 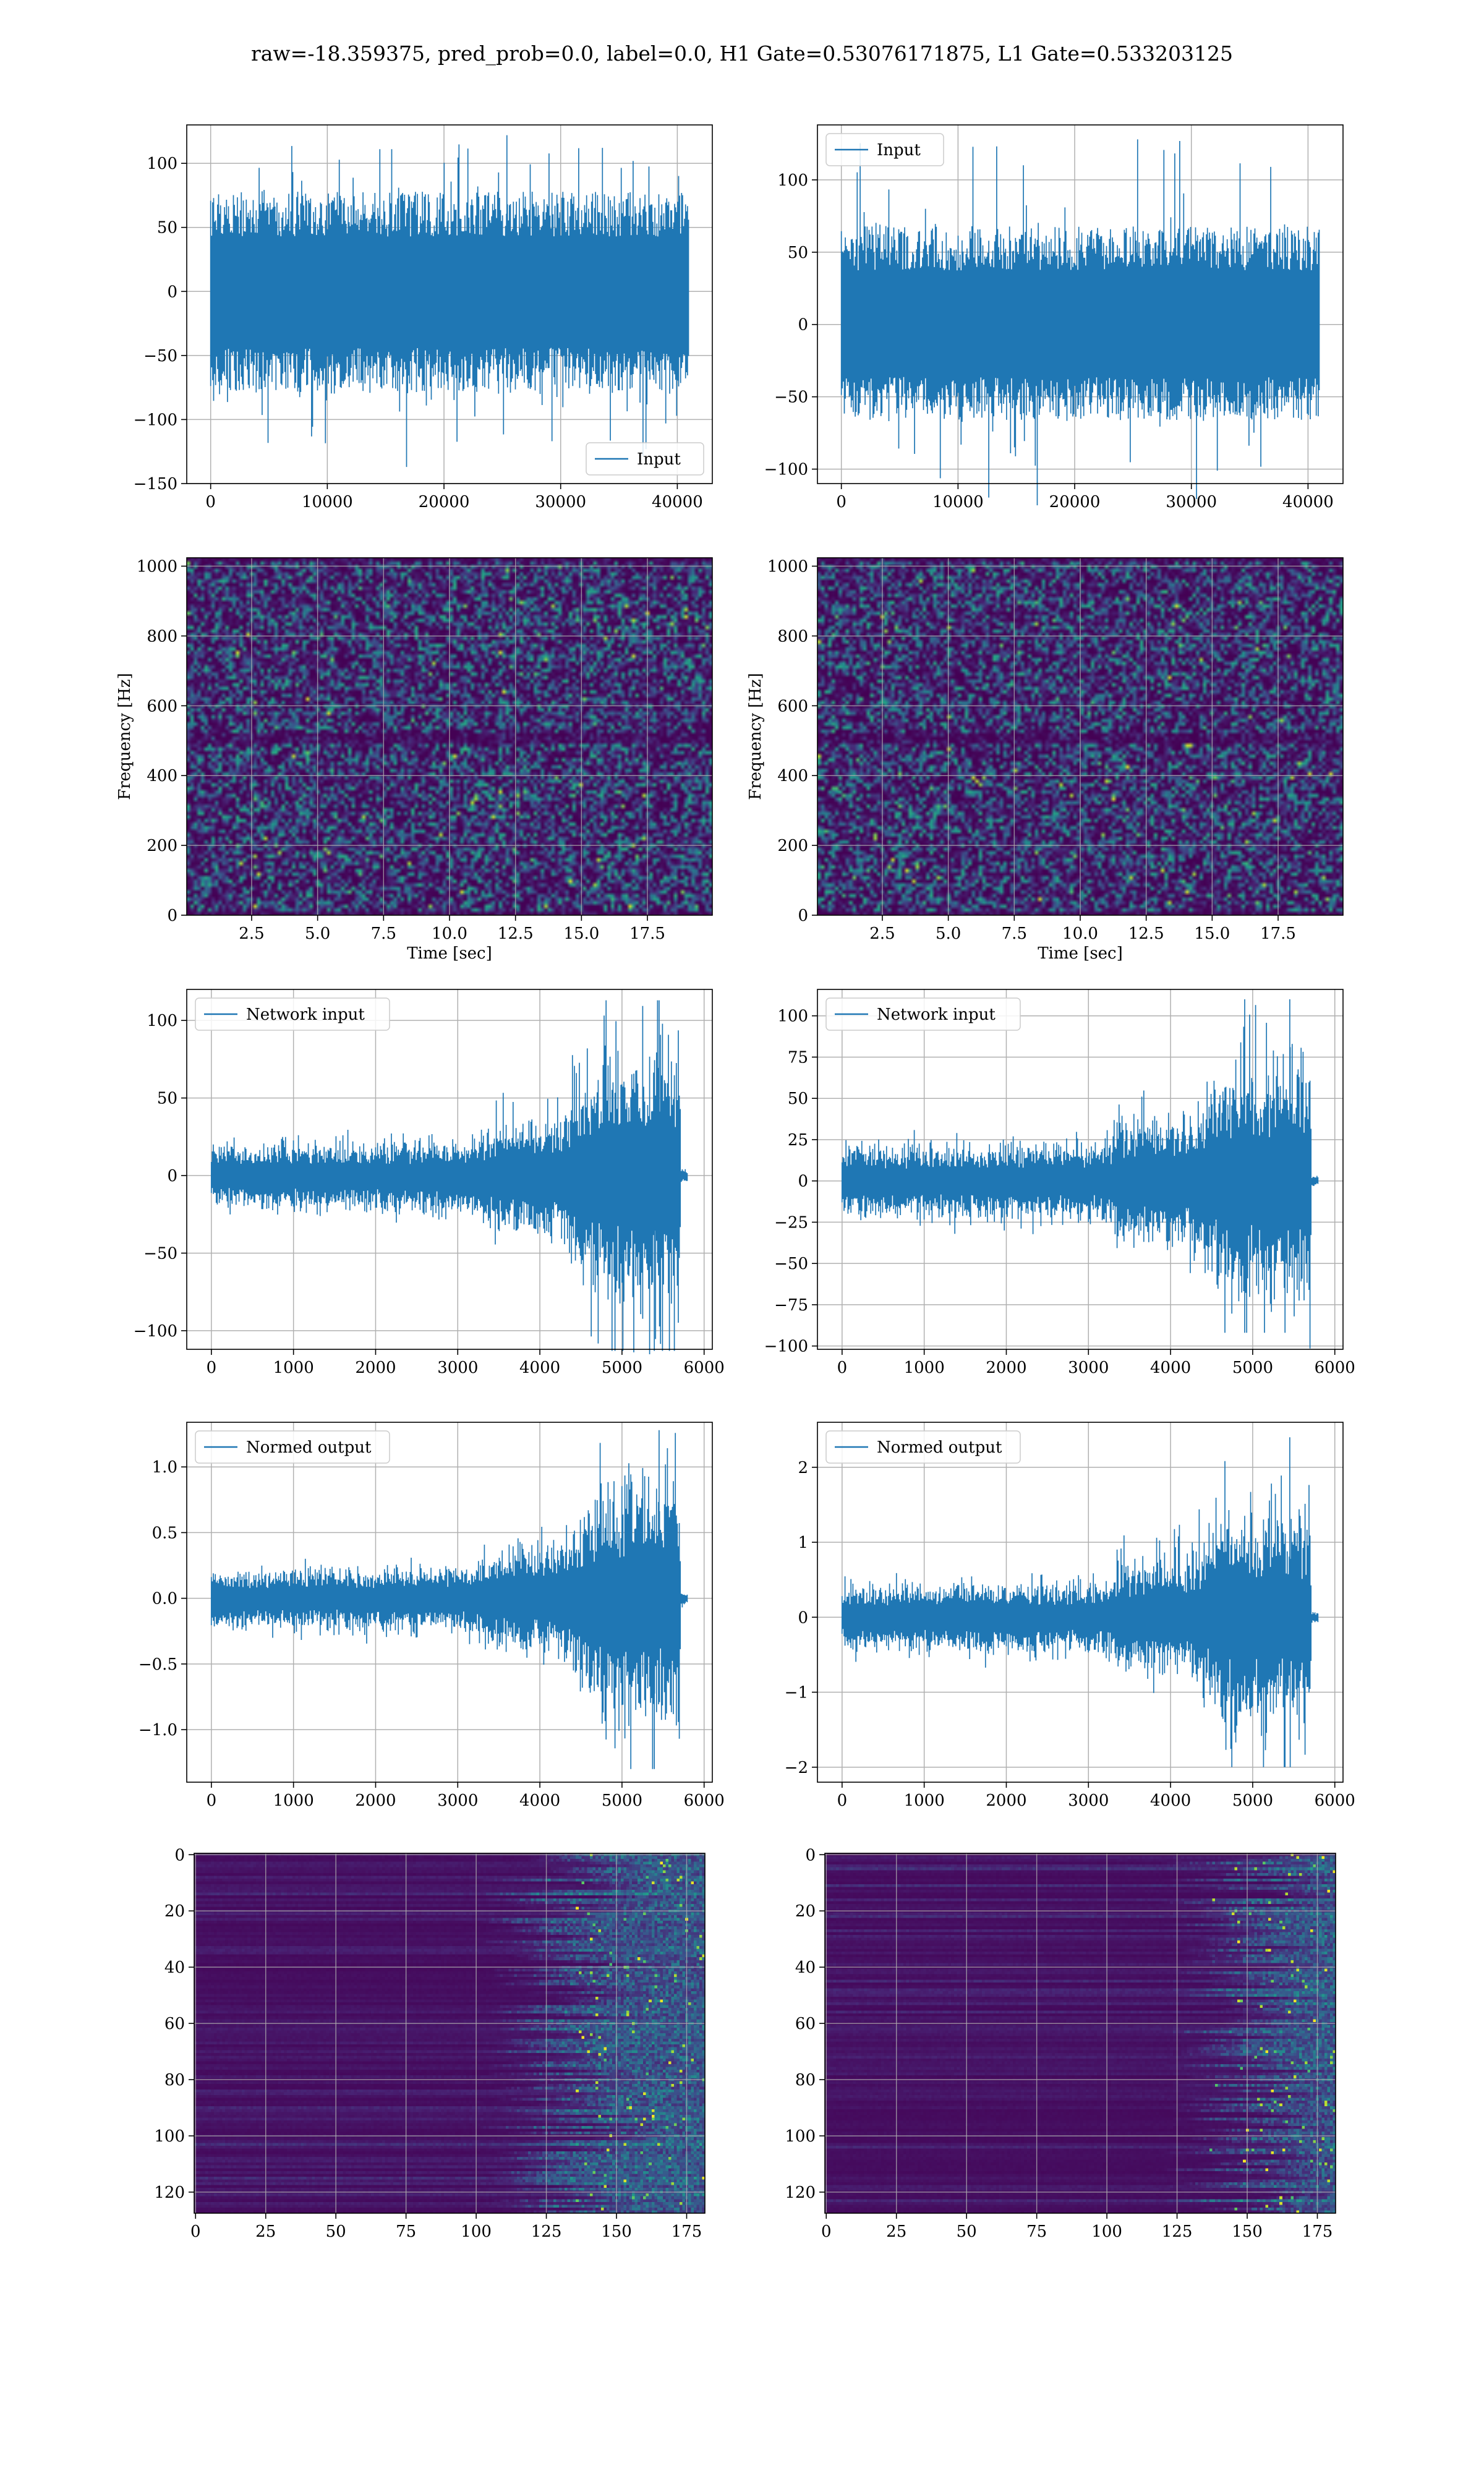 I want to click on y-tick-label: 1000, so click(x=787, y=567).